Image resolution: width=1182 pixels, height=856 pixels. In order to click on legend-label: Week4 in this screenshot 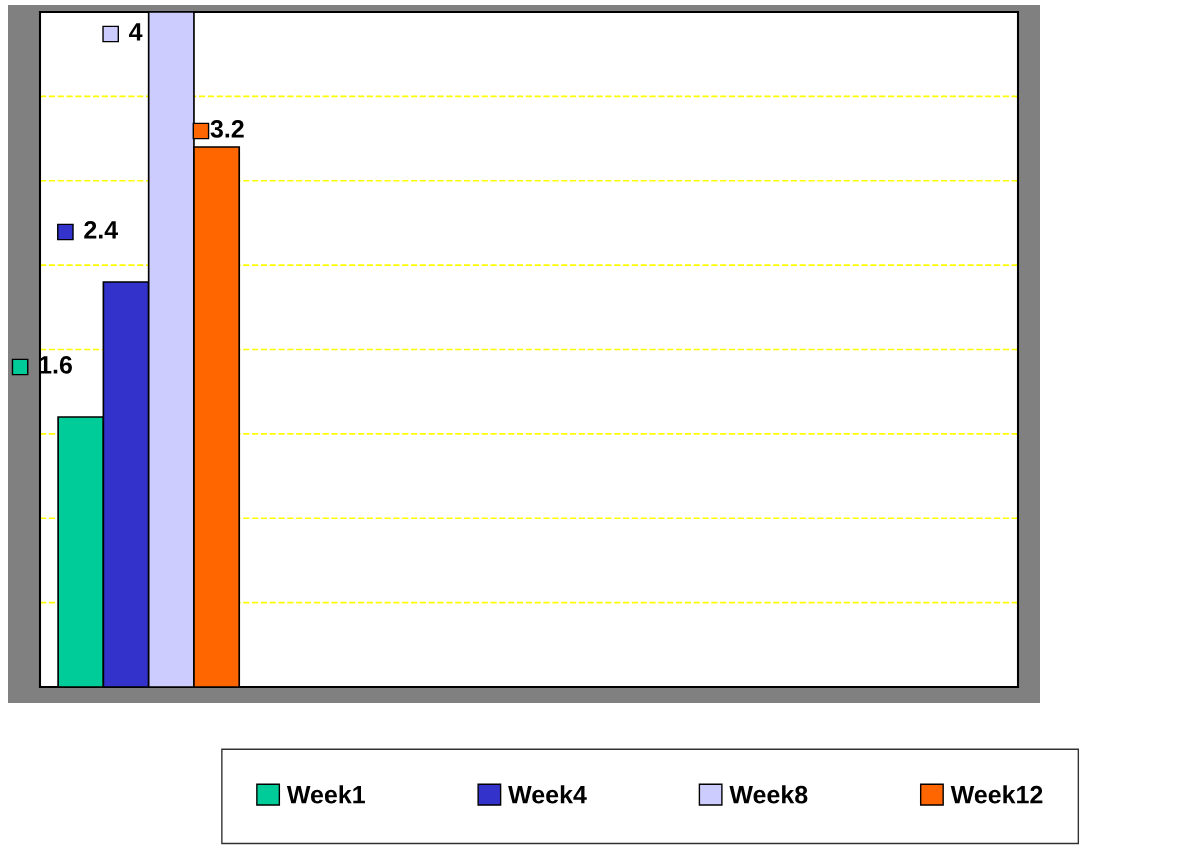, I will do `click(547, 794)`.